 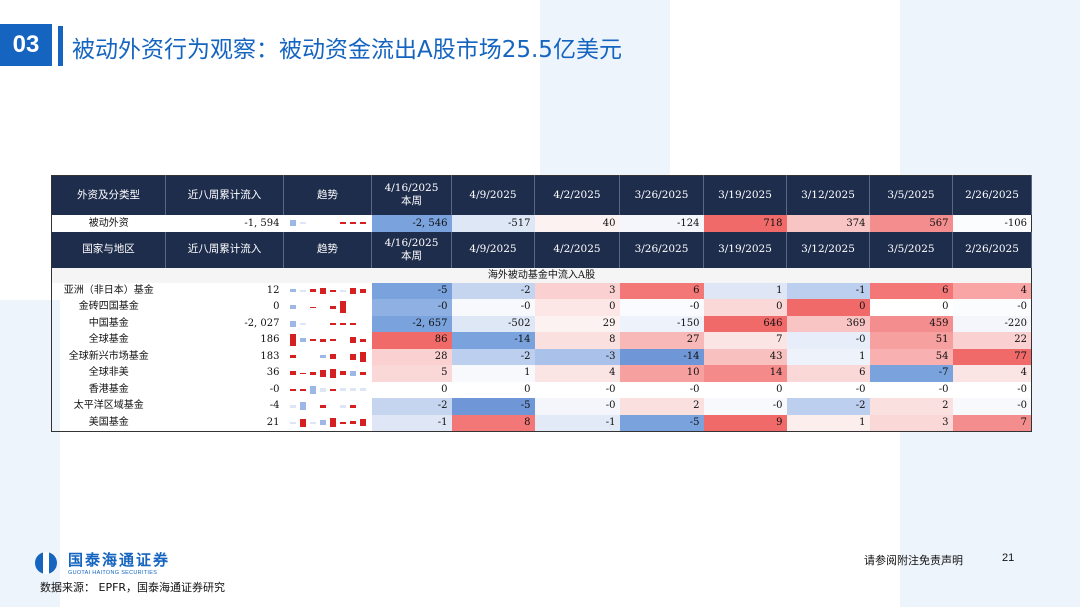 I want to click on row-cumulative: 186, so click(x=270, y=340).